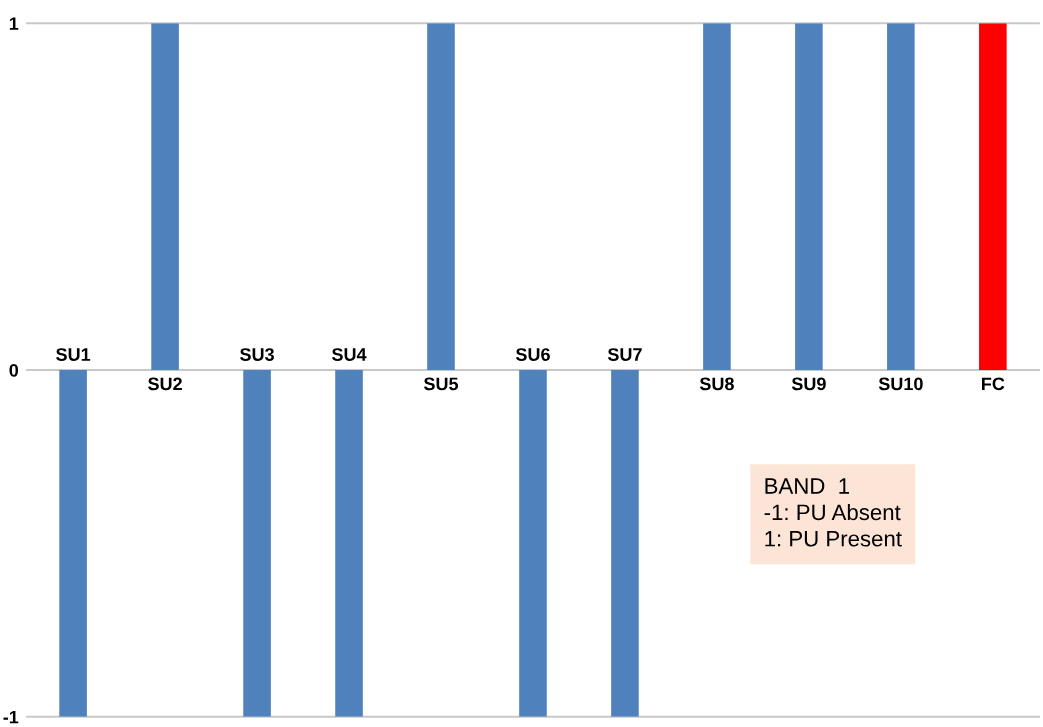 The width and height of the screenshot is (1043, 727). I want to click on y-tick-label: 1, so click(14, 23).